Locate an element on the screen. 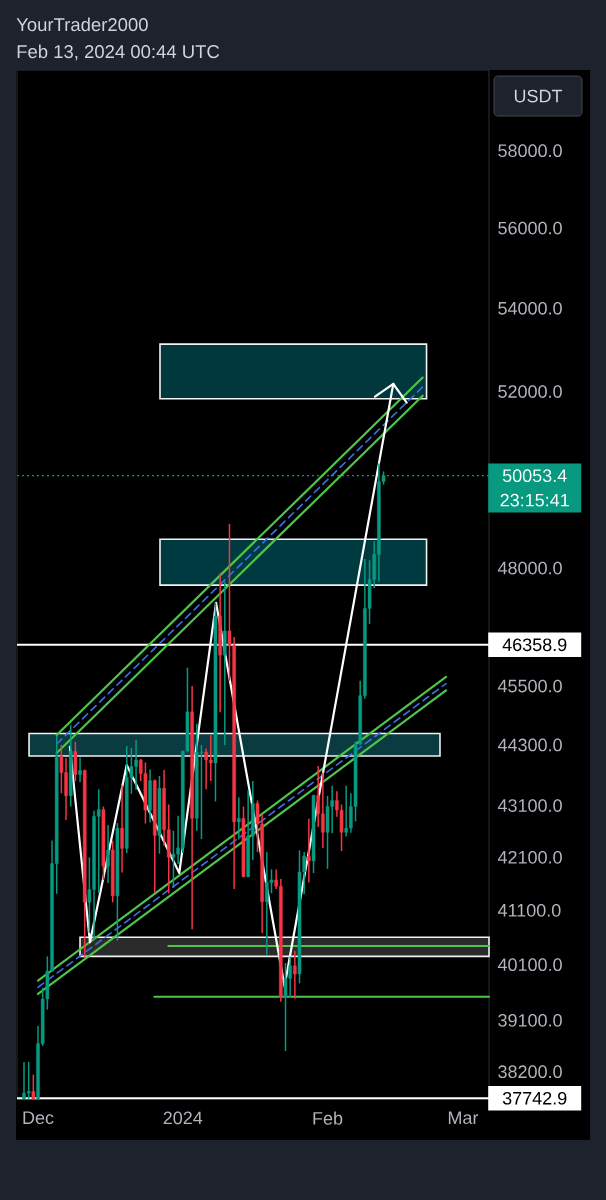  ref-line-label: 50053.4 is located at coordinates (534, 476).